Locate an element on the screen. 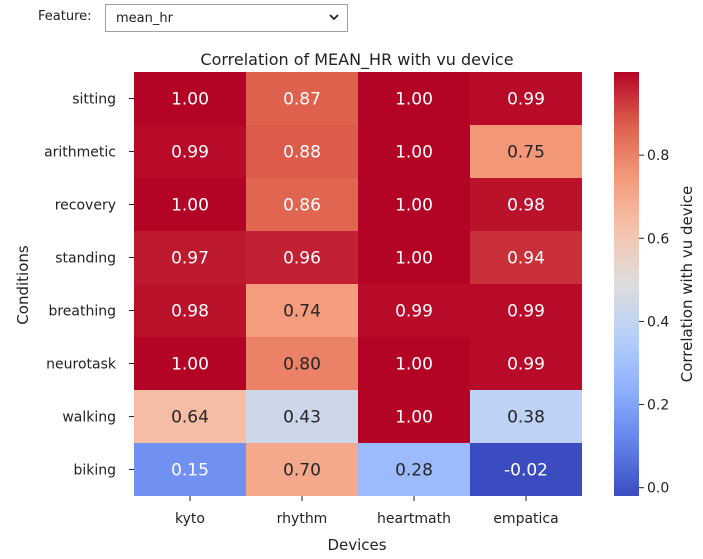 This screenshot has width=703, height=559. cell-label: 0.97 is located at coordinates (190, 259).